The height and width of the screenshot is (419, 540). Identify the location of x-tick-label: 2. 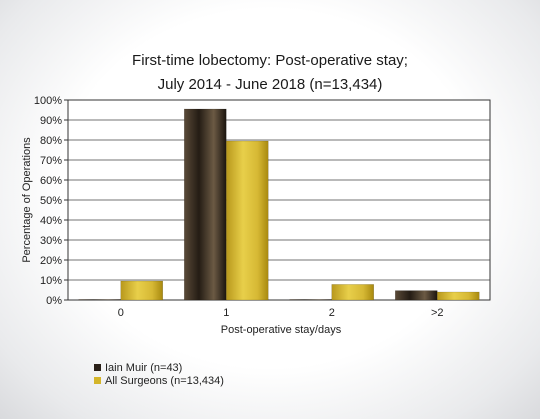
(332, 313).